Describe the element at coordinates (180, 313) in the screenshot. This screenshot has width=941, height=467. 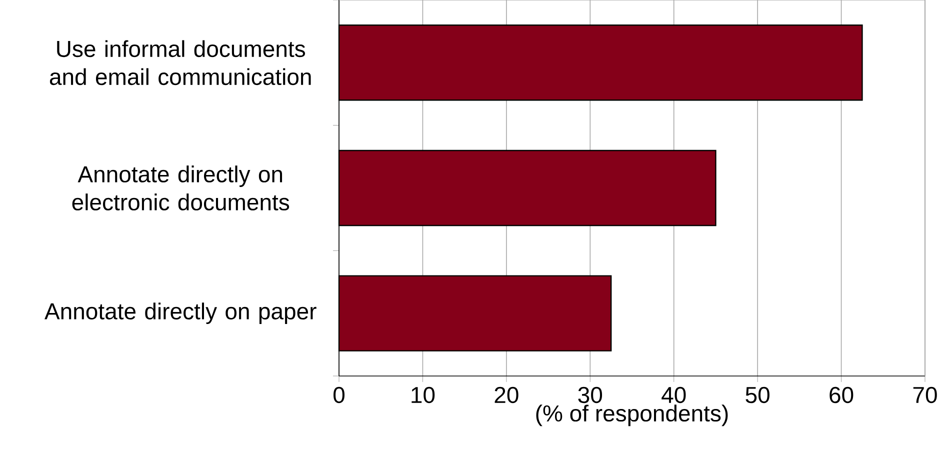
I see `y-tick-label: Annotate directly on paper` at that location.